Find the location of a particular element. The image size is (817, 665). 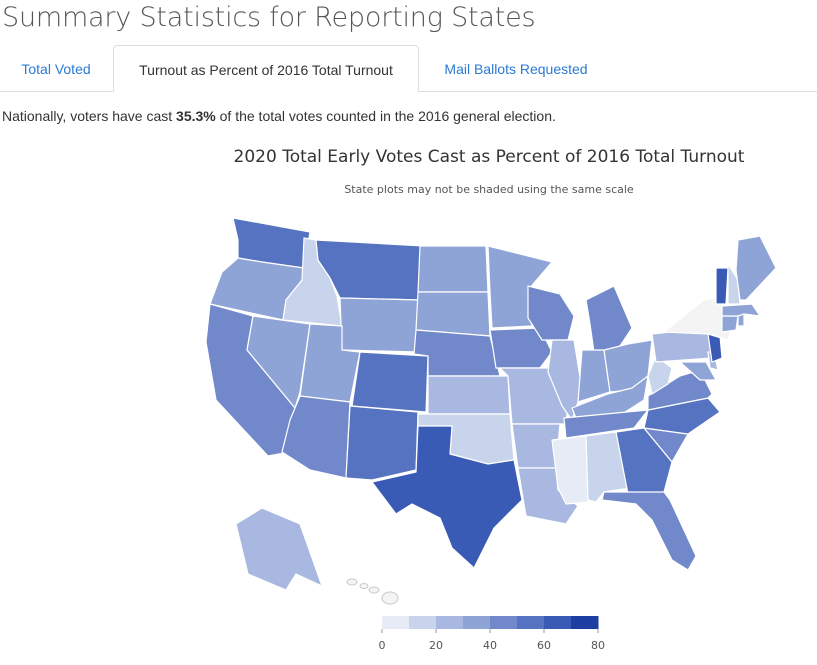

state-wy is located at coordinates (380, 325).